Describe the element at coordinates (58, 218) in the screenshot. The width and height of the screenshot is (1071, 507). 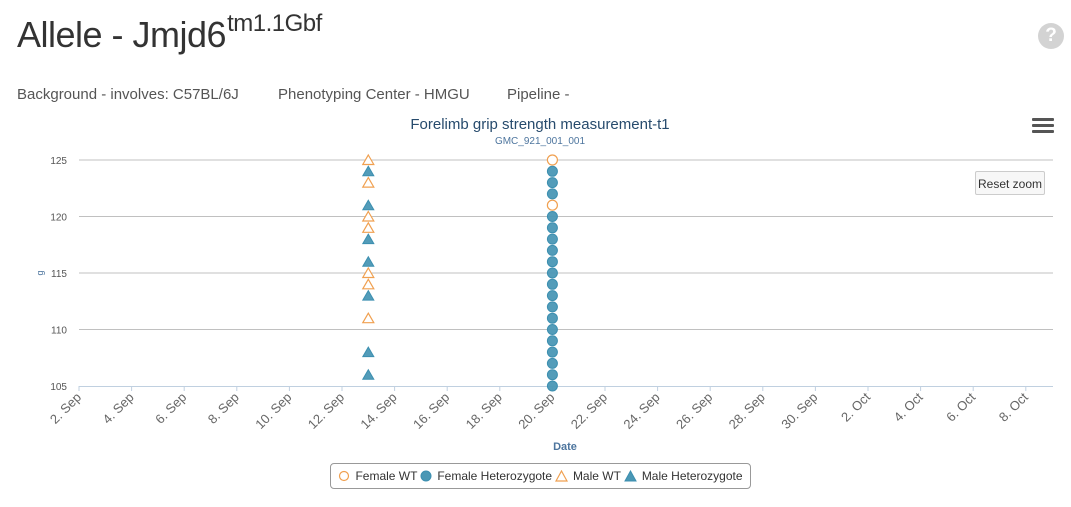
I see `y-tick-label: 120` at that location.